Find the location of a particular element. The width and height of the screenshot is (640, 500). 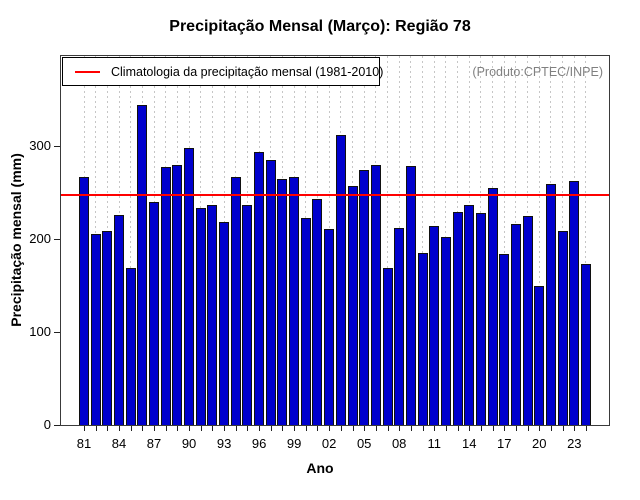

y-tick-label-200: 200 is located at coordinates (40, 238).